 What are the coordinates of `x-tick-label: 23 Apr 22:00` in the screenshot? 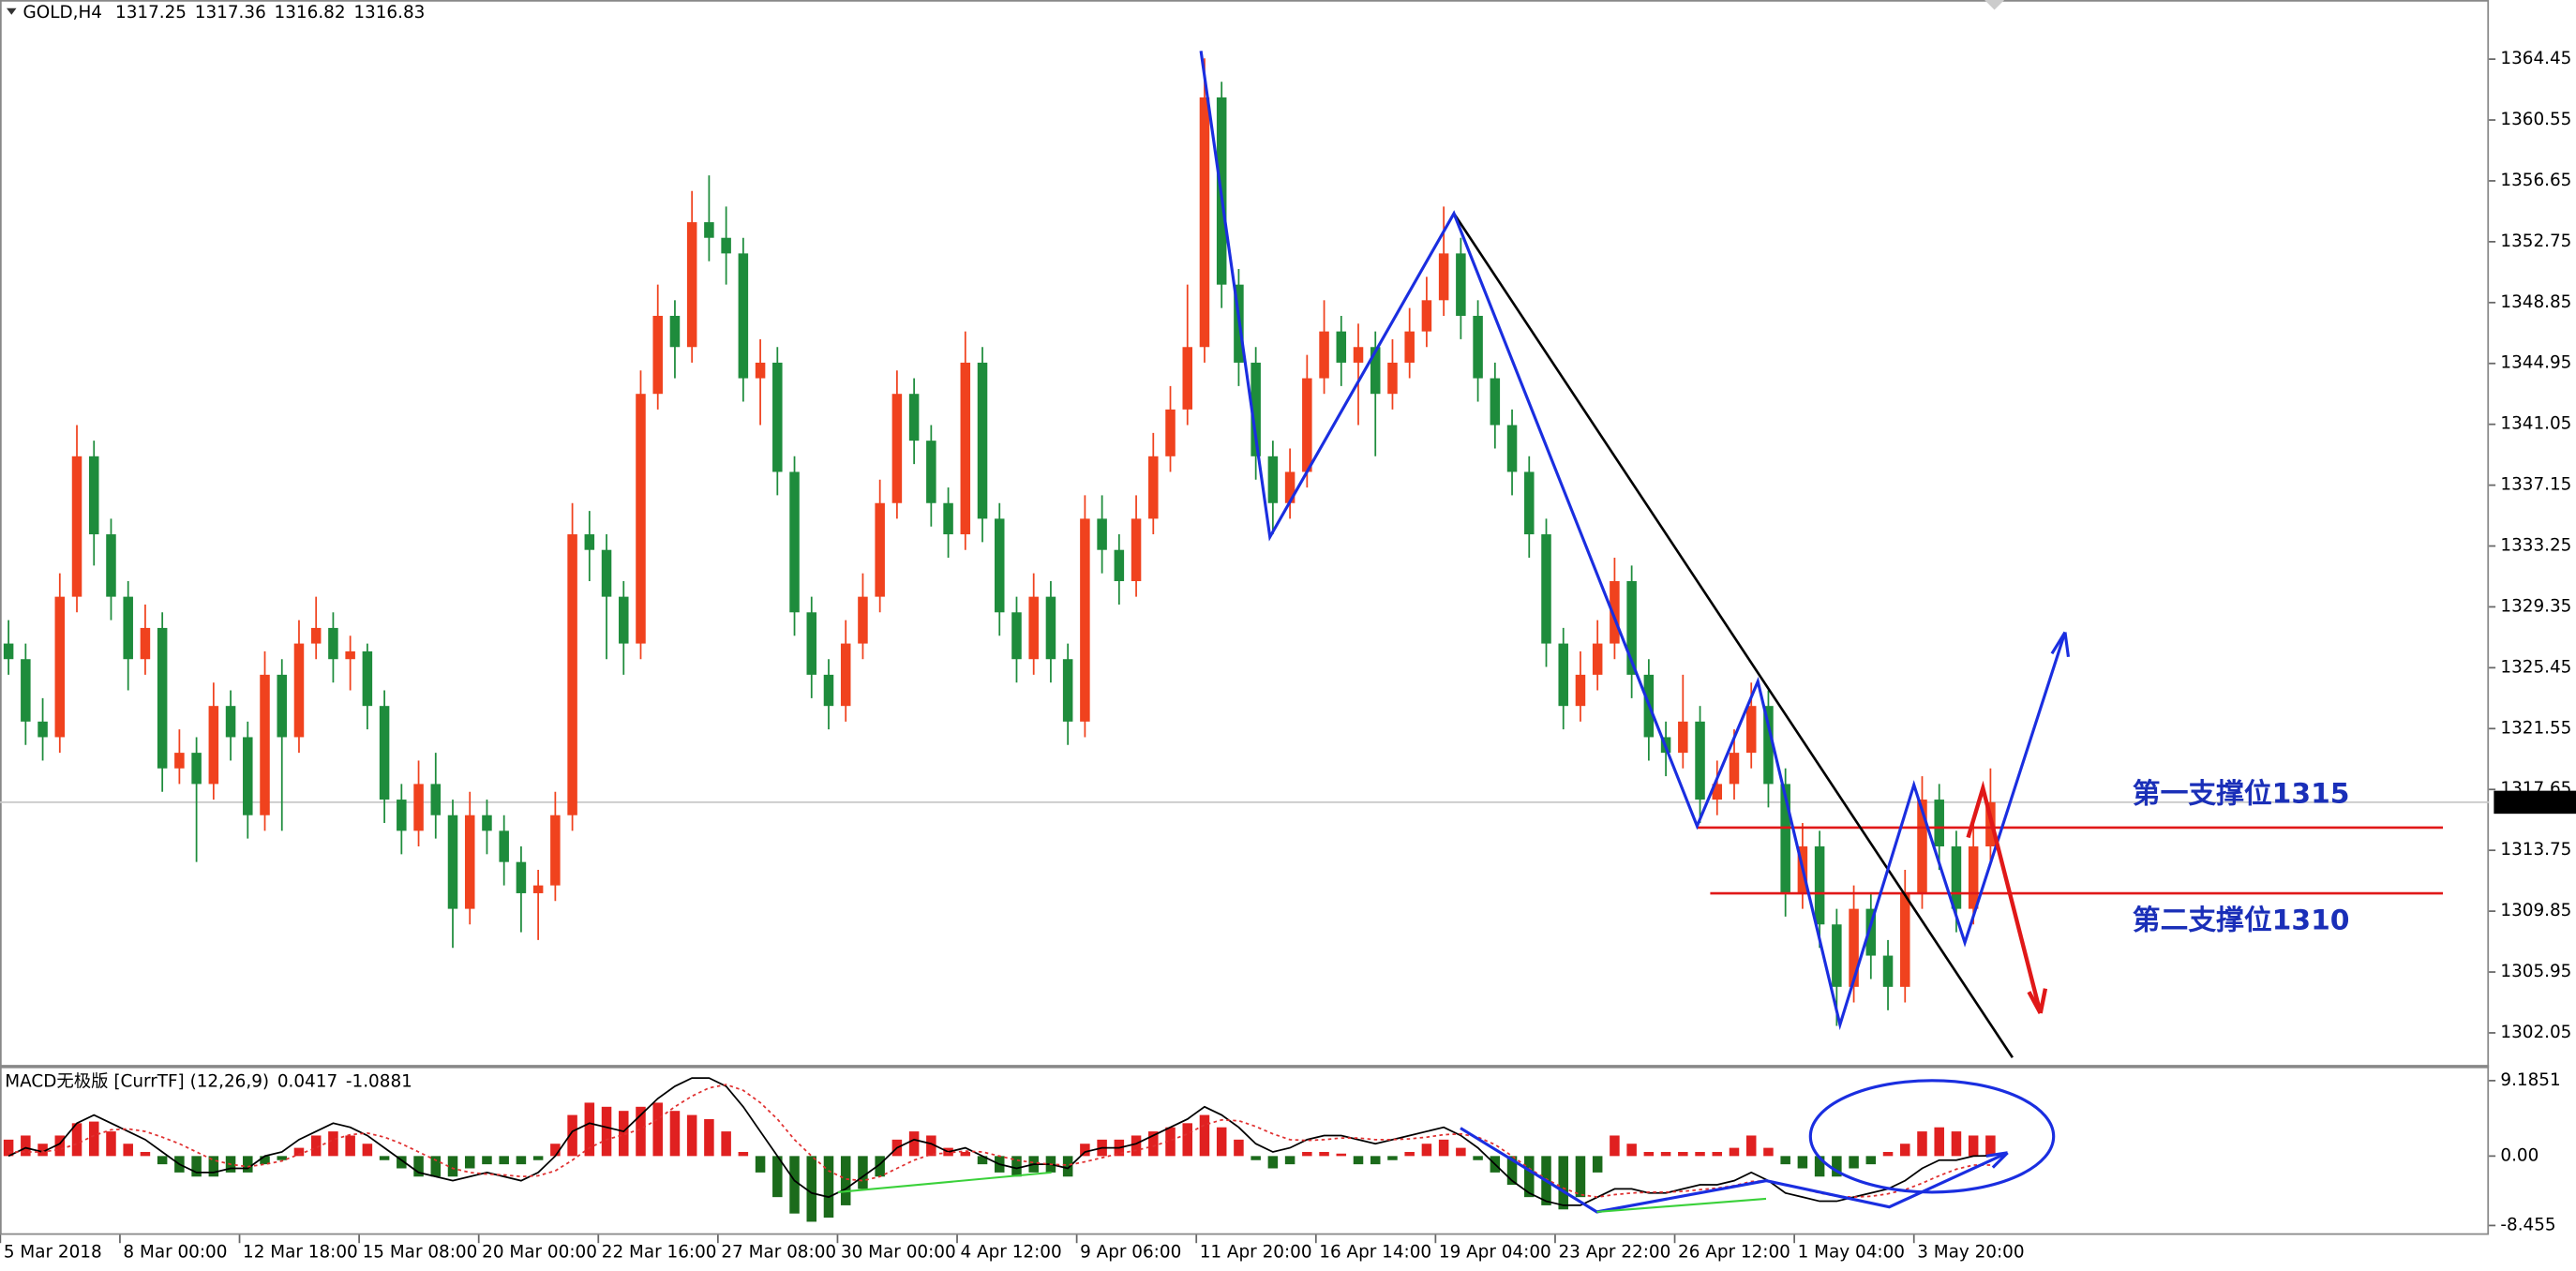 It's located at (1614, 1253).